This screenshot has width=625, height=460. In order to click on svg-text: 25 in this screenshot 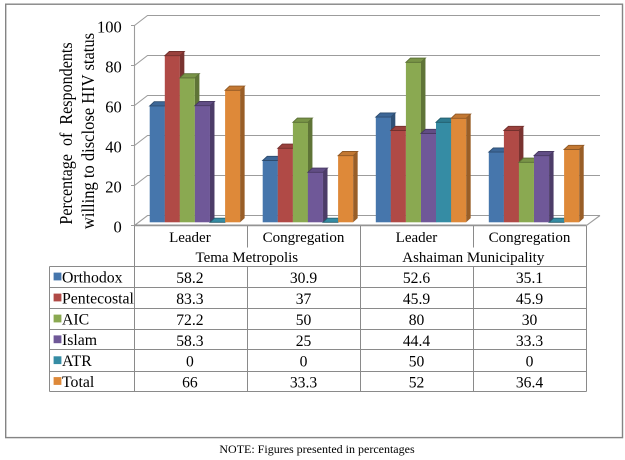, I will do `click(304, 341)`.